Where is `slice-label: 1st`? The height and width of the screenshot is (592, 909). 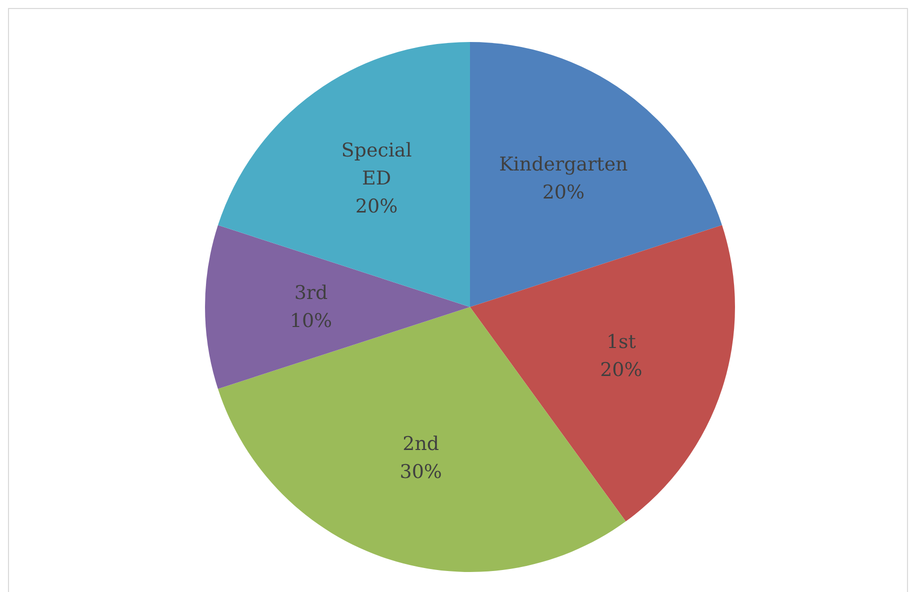
slice-label: 1st is located at coordinates (621, 342).